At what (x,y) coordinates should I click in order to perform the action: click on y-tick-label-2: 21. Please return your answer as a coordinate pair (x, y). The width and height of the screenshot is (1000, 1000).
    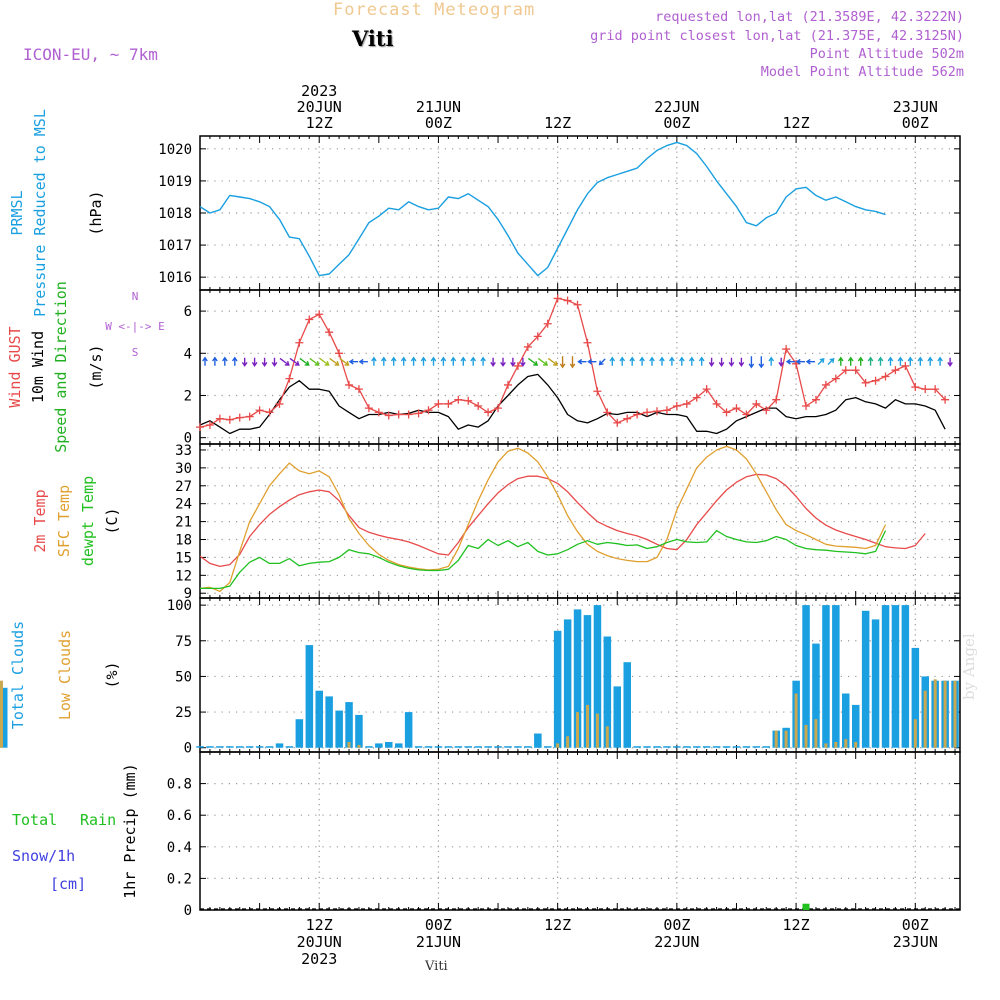
    Looking at the image, I should click on (183, 523).